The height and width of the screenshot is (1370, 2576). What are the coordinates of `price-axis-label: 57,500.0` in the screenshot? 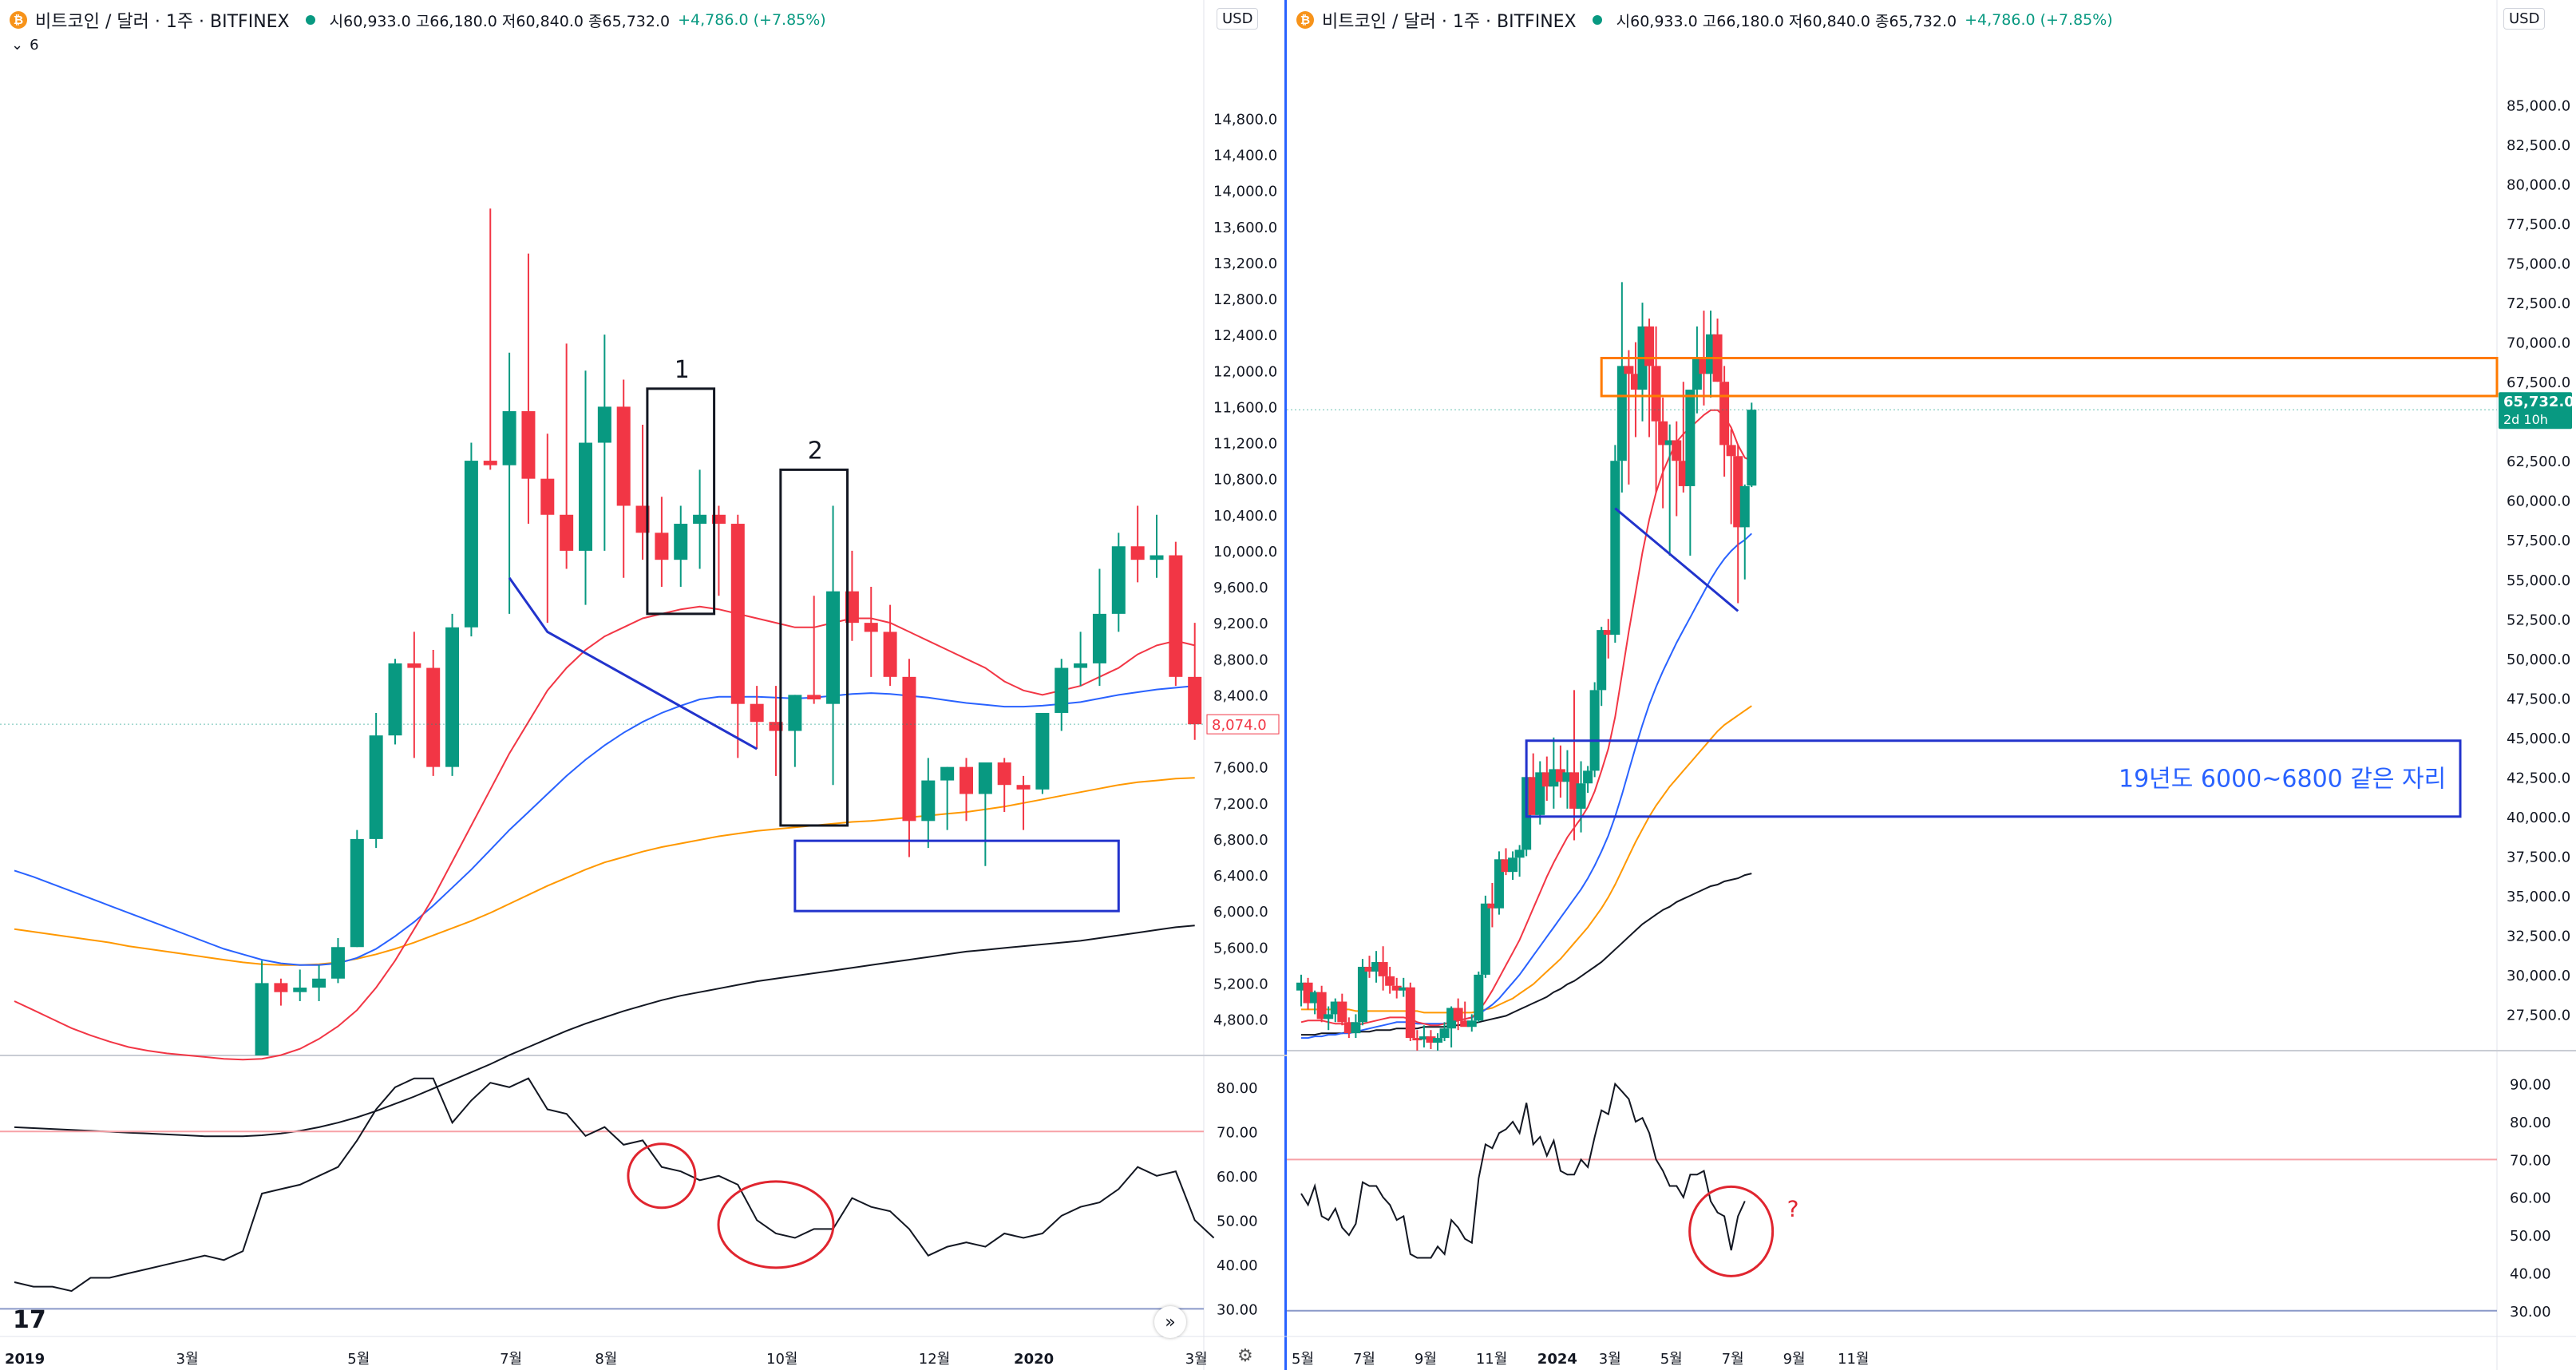 It's located at (2538, 541).